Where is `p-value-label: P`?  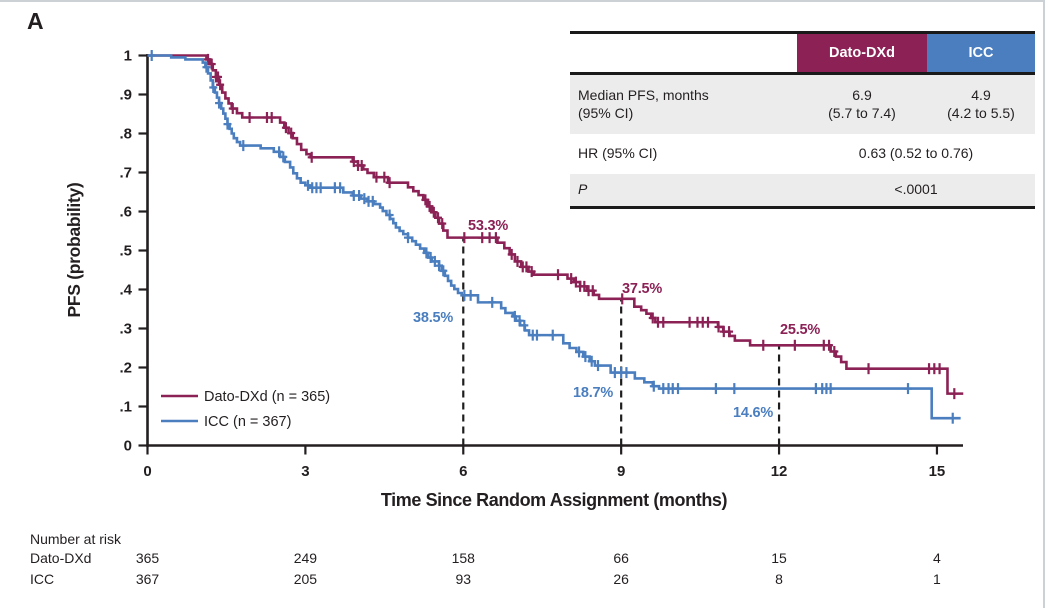 p-value-label: P is located at coordinates (583, 189).